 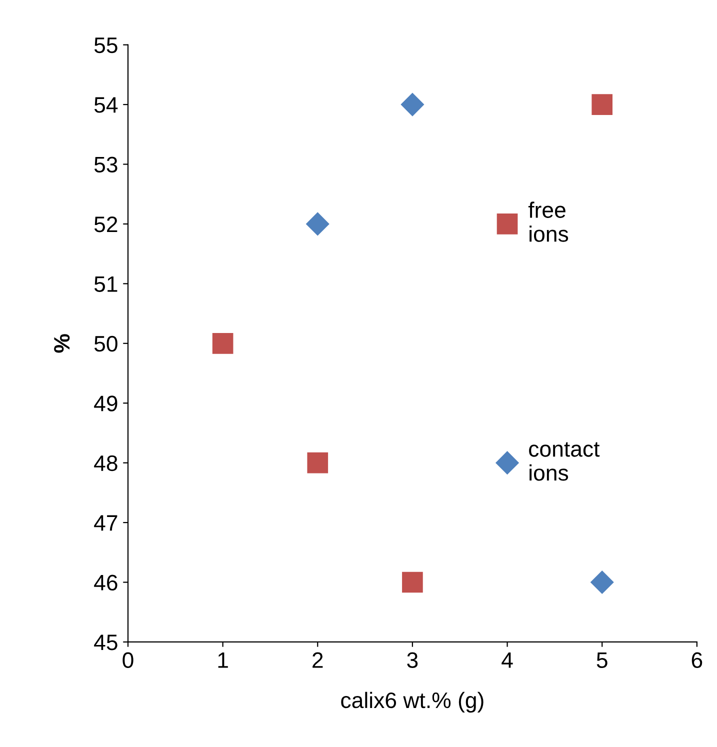 What do you see at coordinates (548, 222) in the screenshot?
I see `annotation: free ions` at bounding box center [548, 222].